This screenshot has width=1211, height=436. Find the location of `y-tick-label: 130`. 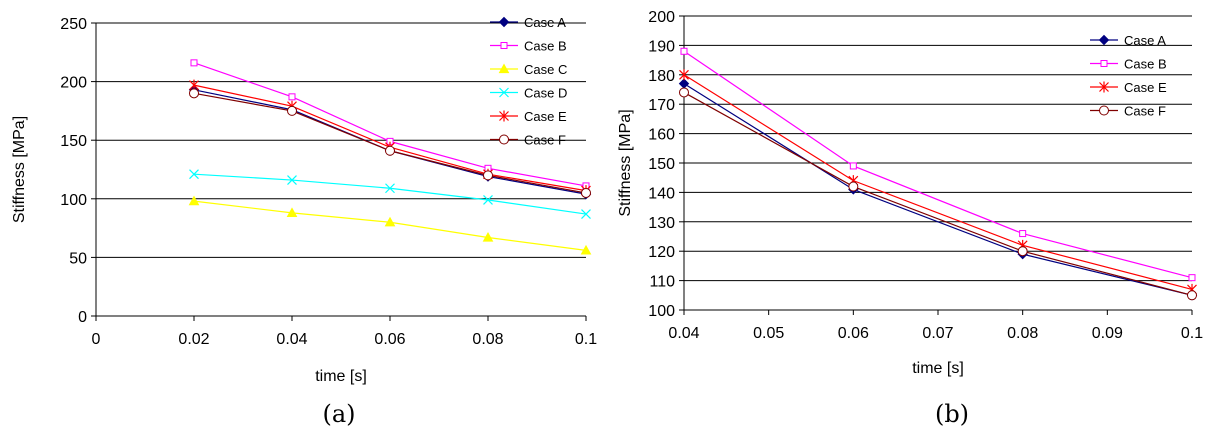

y-tick-label: 130 is located at coordinates (661, 223).